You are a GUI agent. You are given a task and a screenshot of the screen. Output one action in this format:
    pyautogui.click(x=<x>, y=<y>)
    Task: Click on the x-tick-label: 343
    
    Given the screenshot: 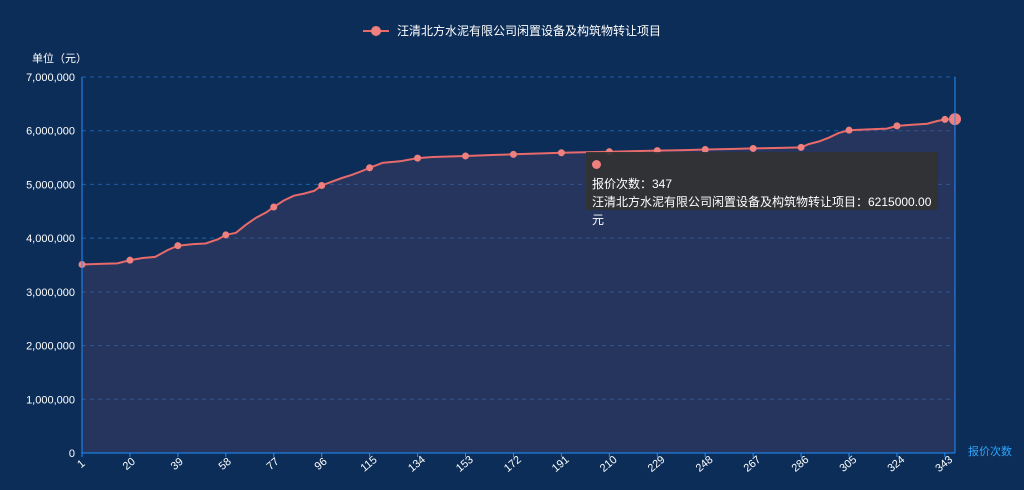 What is the action you would take?
    pyautogui.click(x=944, y=464)
    